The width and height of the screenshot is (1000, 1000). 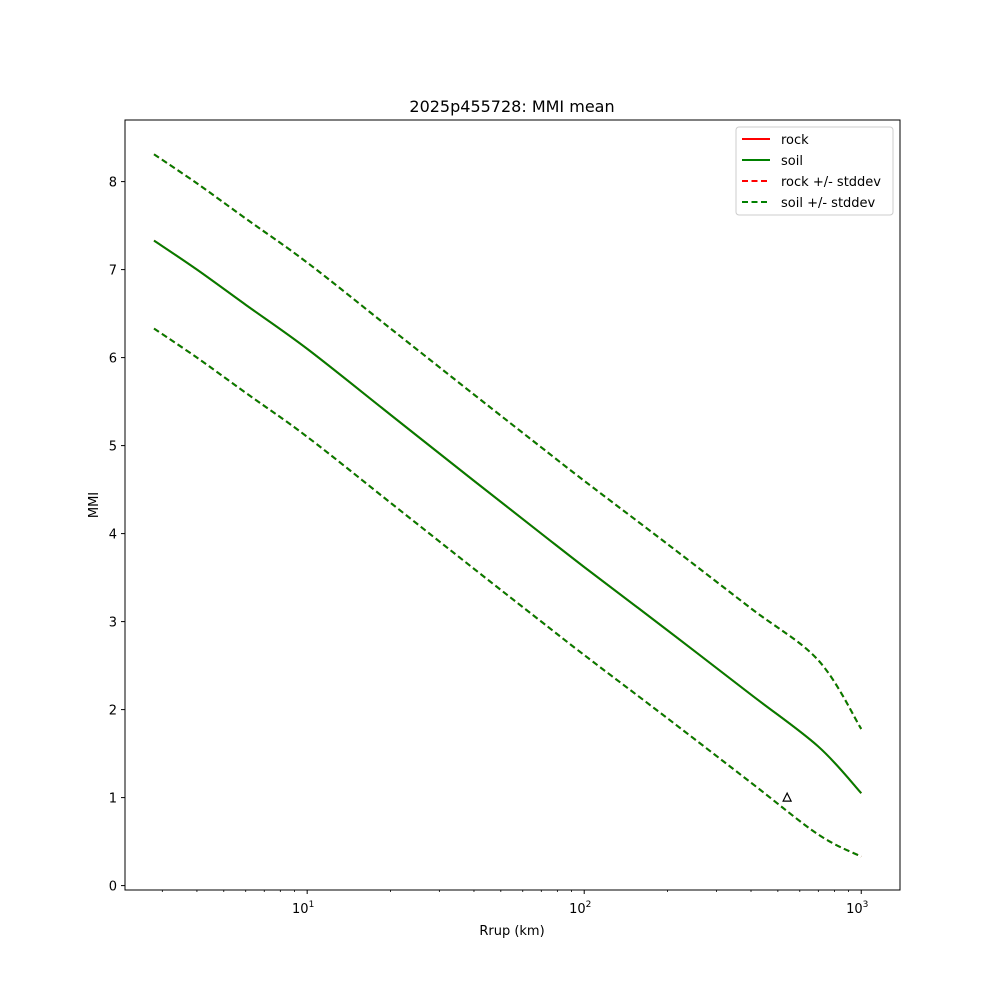 I want to click on y-tick-label: 0, so click(x=113, y=887).